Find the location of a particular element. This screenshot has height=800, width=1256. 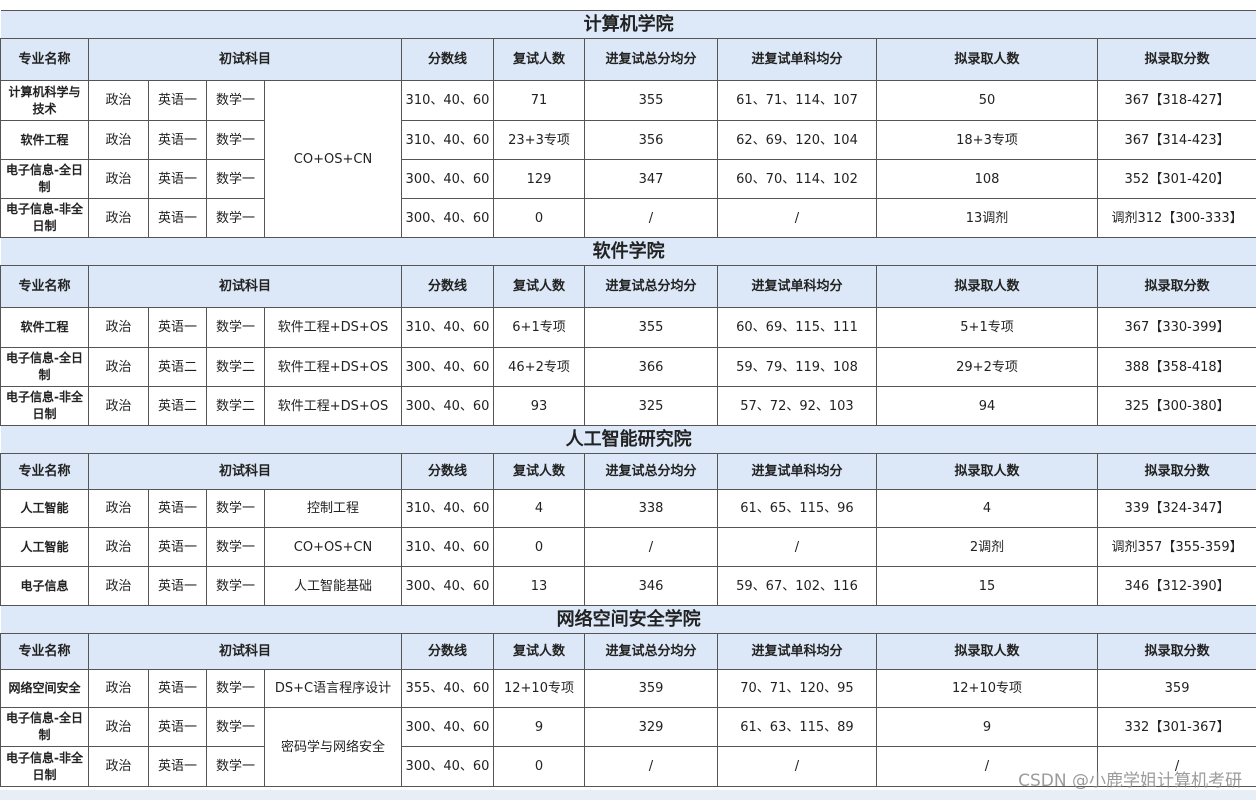

admit-score: 调剂357【355-359】 is located at coordinates (1176, 547).